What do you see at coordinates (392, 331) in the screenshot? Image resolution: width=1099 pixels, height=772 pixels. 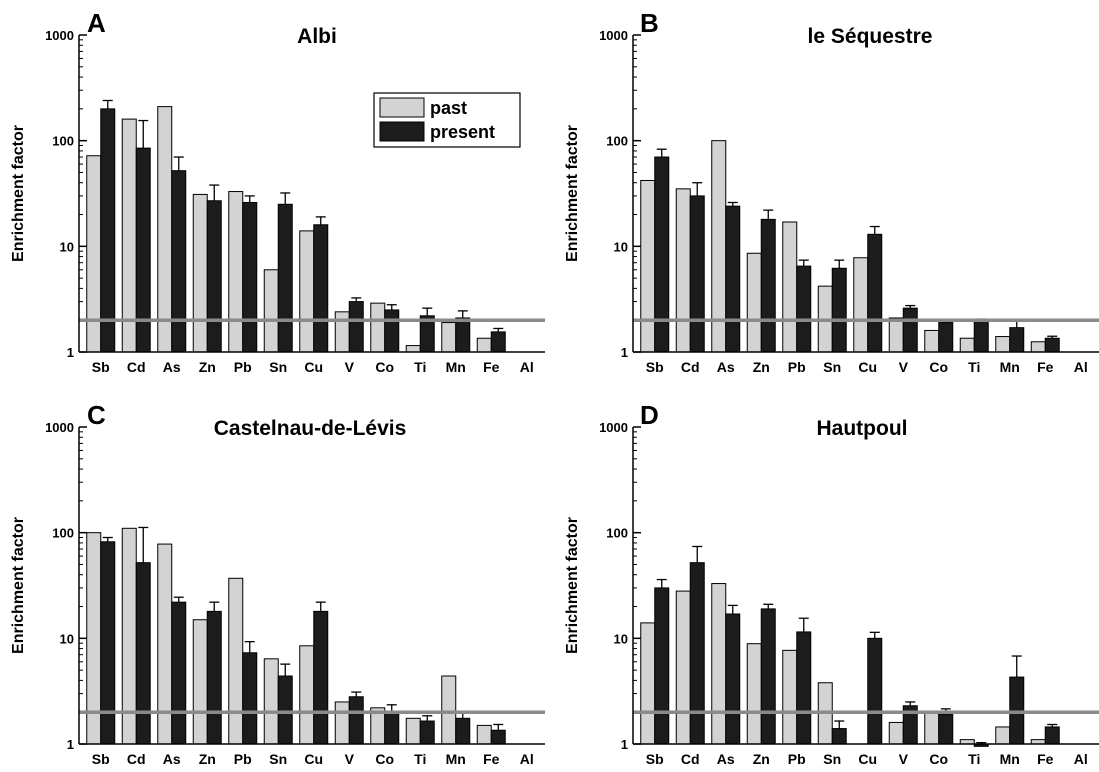 I see `bar-present-co` at bounding box center [392, 331].